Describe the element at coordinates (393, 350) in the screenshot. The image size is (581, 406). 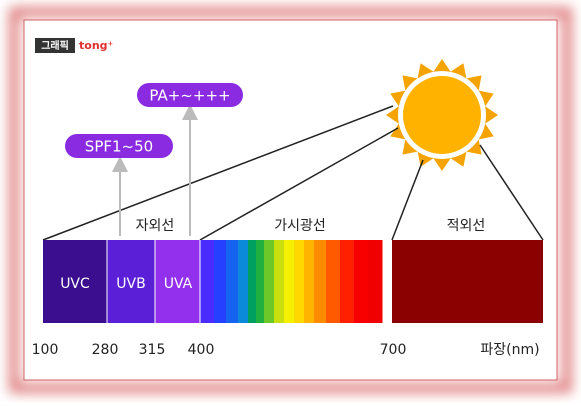
I see `tick-label: 700` at that location.